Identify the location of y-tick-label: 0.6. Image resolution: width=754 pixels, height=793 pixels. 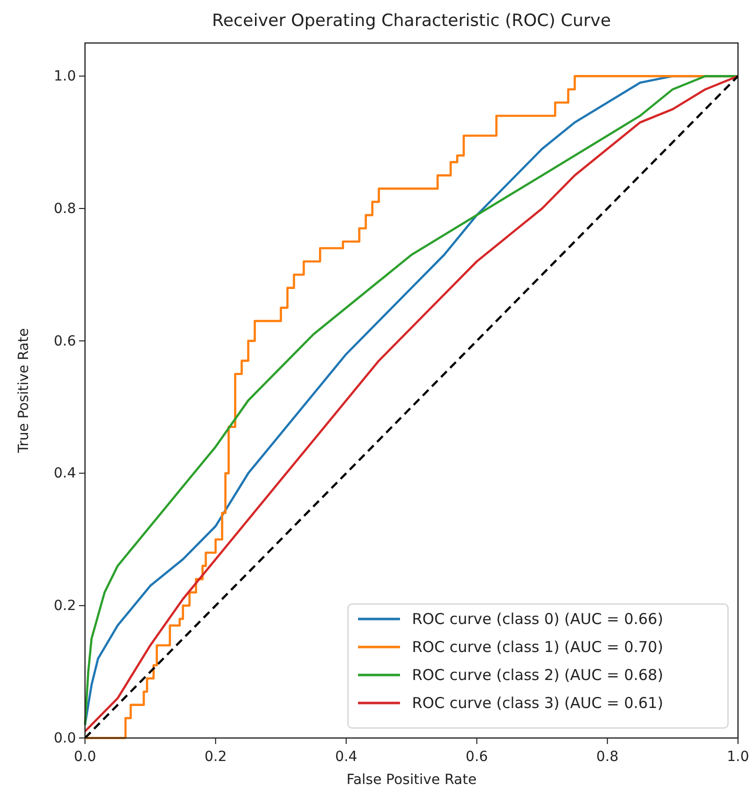
(65, 341).